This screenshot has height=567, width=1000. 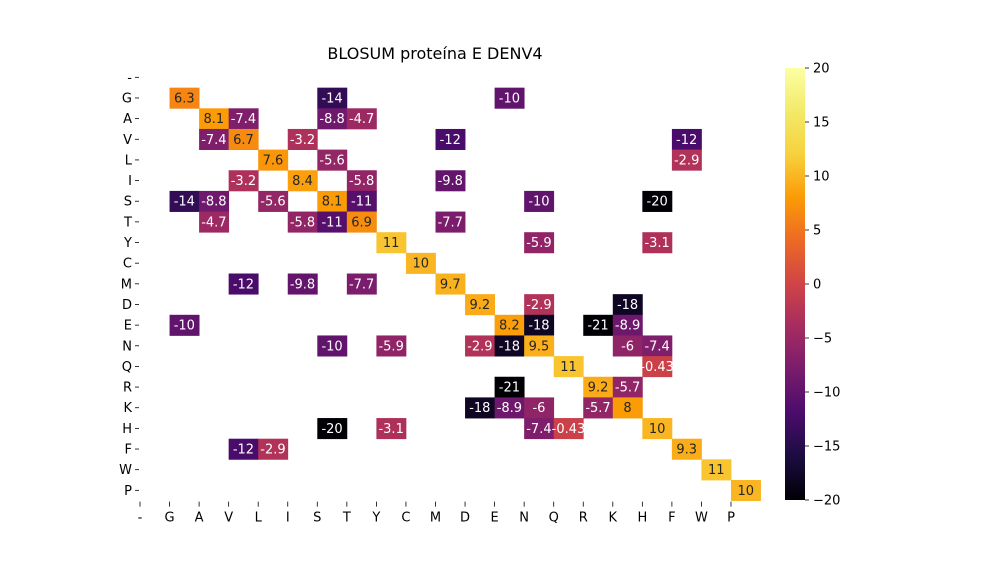 I want to click on colorbar-tick-label: 0, so click(x=817, y=285).